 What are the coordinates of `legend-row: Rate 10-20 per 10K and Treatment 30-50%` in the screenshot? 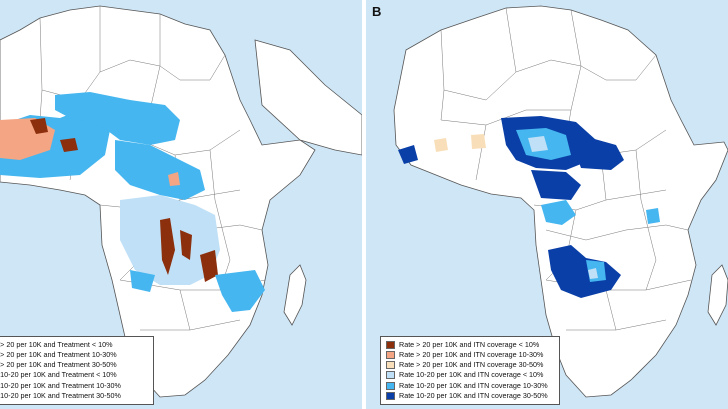 It's located at (74, 396).